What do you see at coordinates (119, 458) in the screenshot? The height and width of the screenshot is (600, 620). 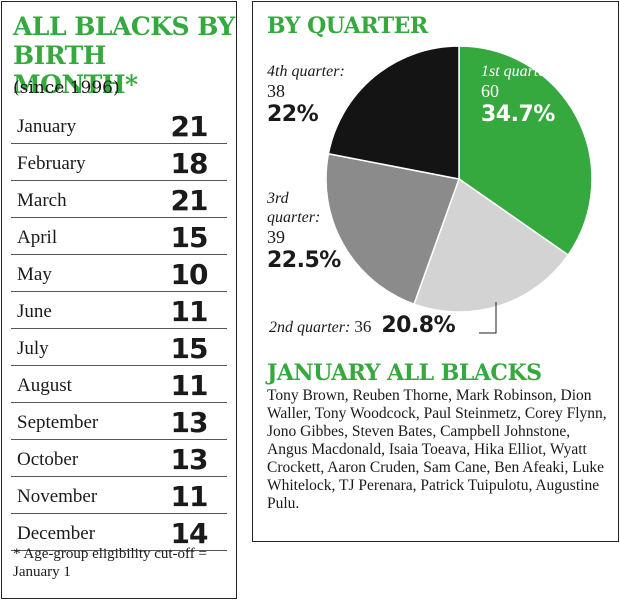 I see `month-row: October 13` at bounding box center [119, 458].